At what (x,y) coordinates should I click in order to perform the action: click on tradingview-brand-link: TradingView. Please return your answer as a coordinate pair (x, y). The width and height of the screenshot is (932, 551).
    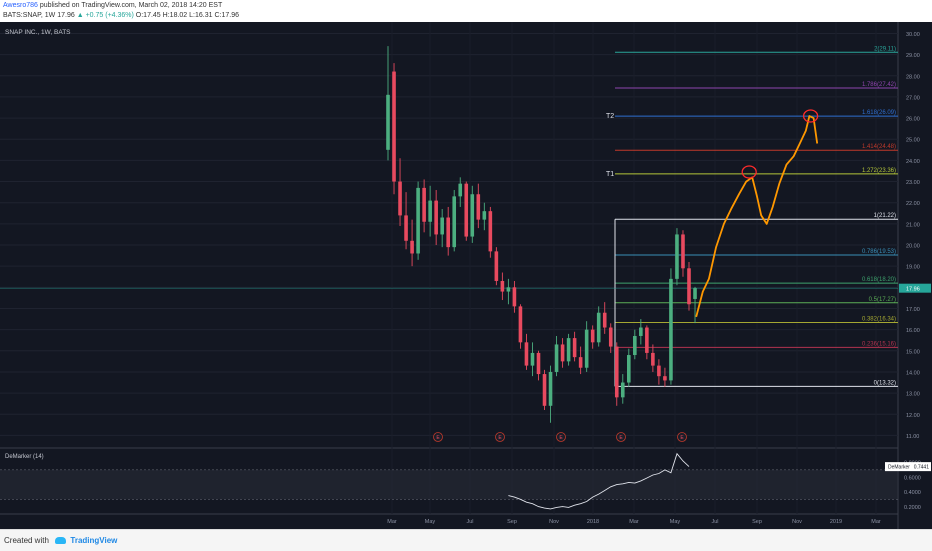
    Looking at the image, I should click on (94, 540).